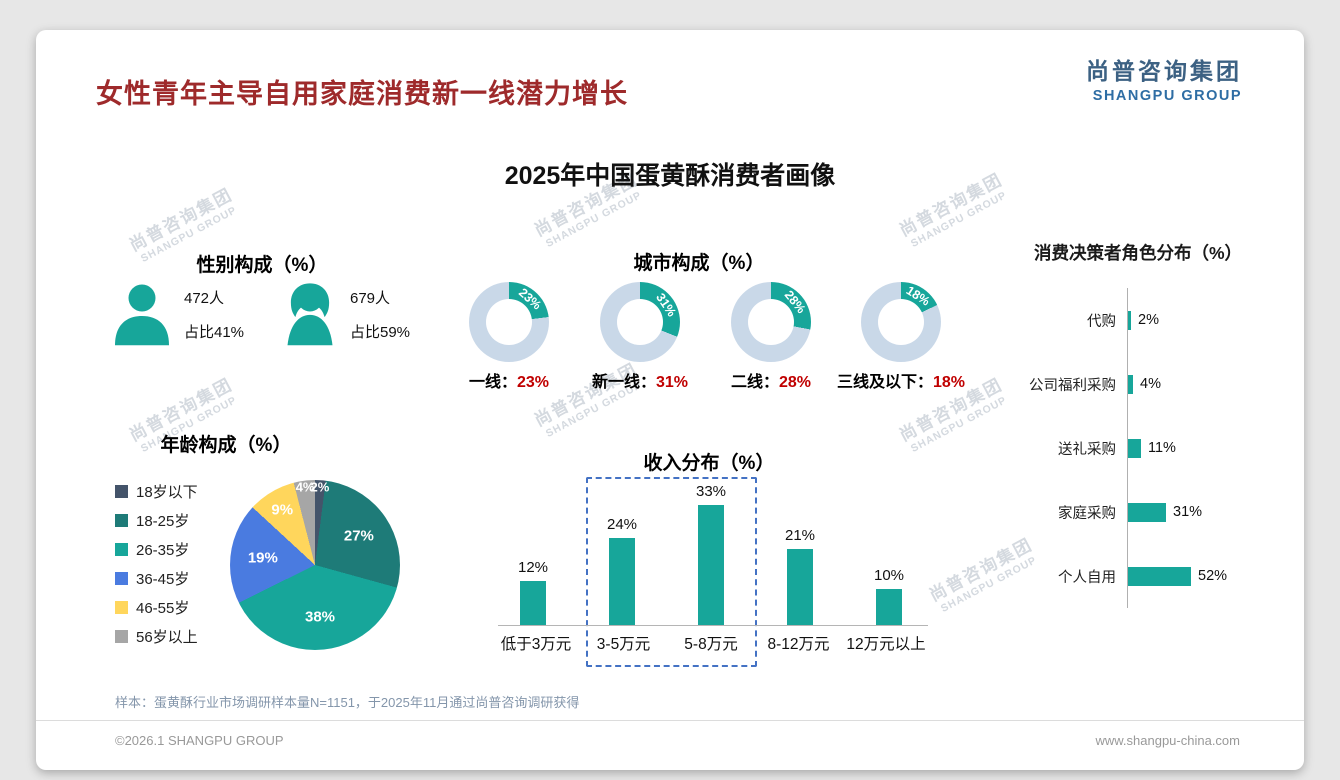 The image size is (1340, 780). What do you see at coordinates (262, 557) in the screenshot?
I see `pie-slice-label: 19%` at bounding box center [262, 557].